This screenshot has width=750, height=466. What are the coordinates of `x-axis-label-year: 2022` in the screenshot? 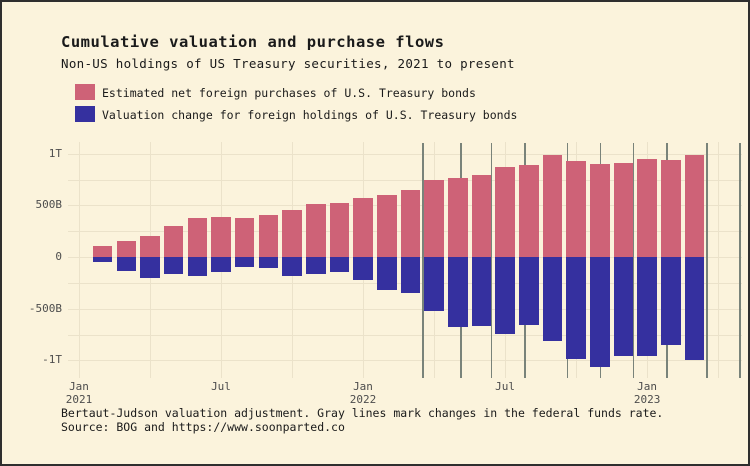 It's located at (363, 399).